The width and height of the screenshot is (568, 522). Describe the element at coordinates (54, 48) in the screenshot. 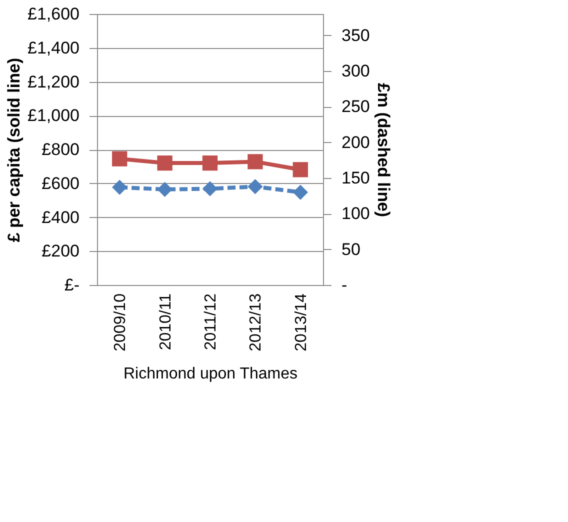

I see `y-tick-label: £1,400` at that location.